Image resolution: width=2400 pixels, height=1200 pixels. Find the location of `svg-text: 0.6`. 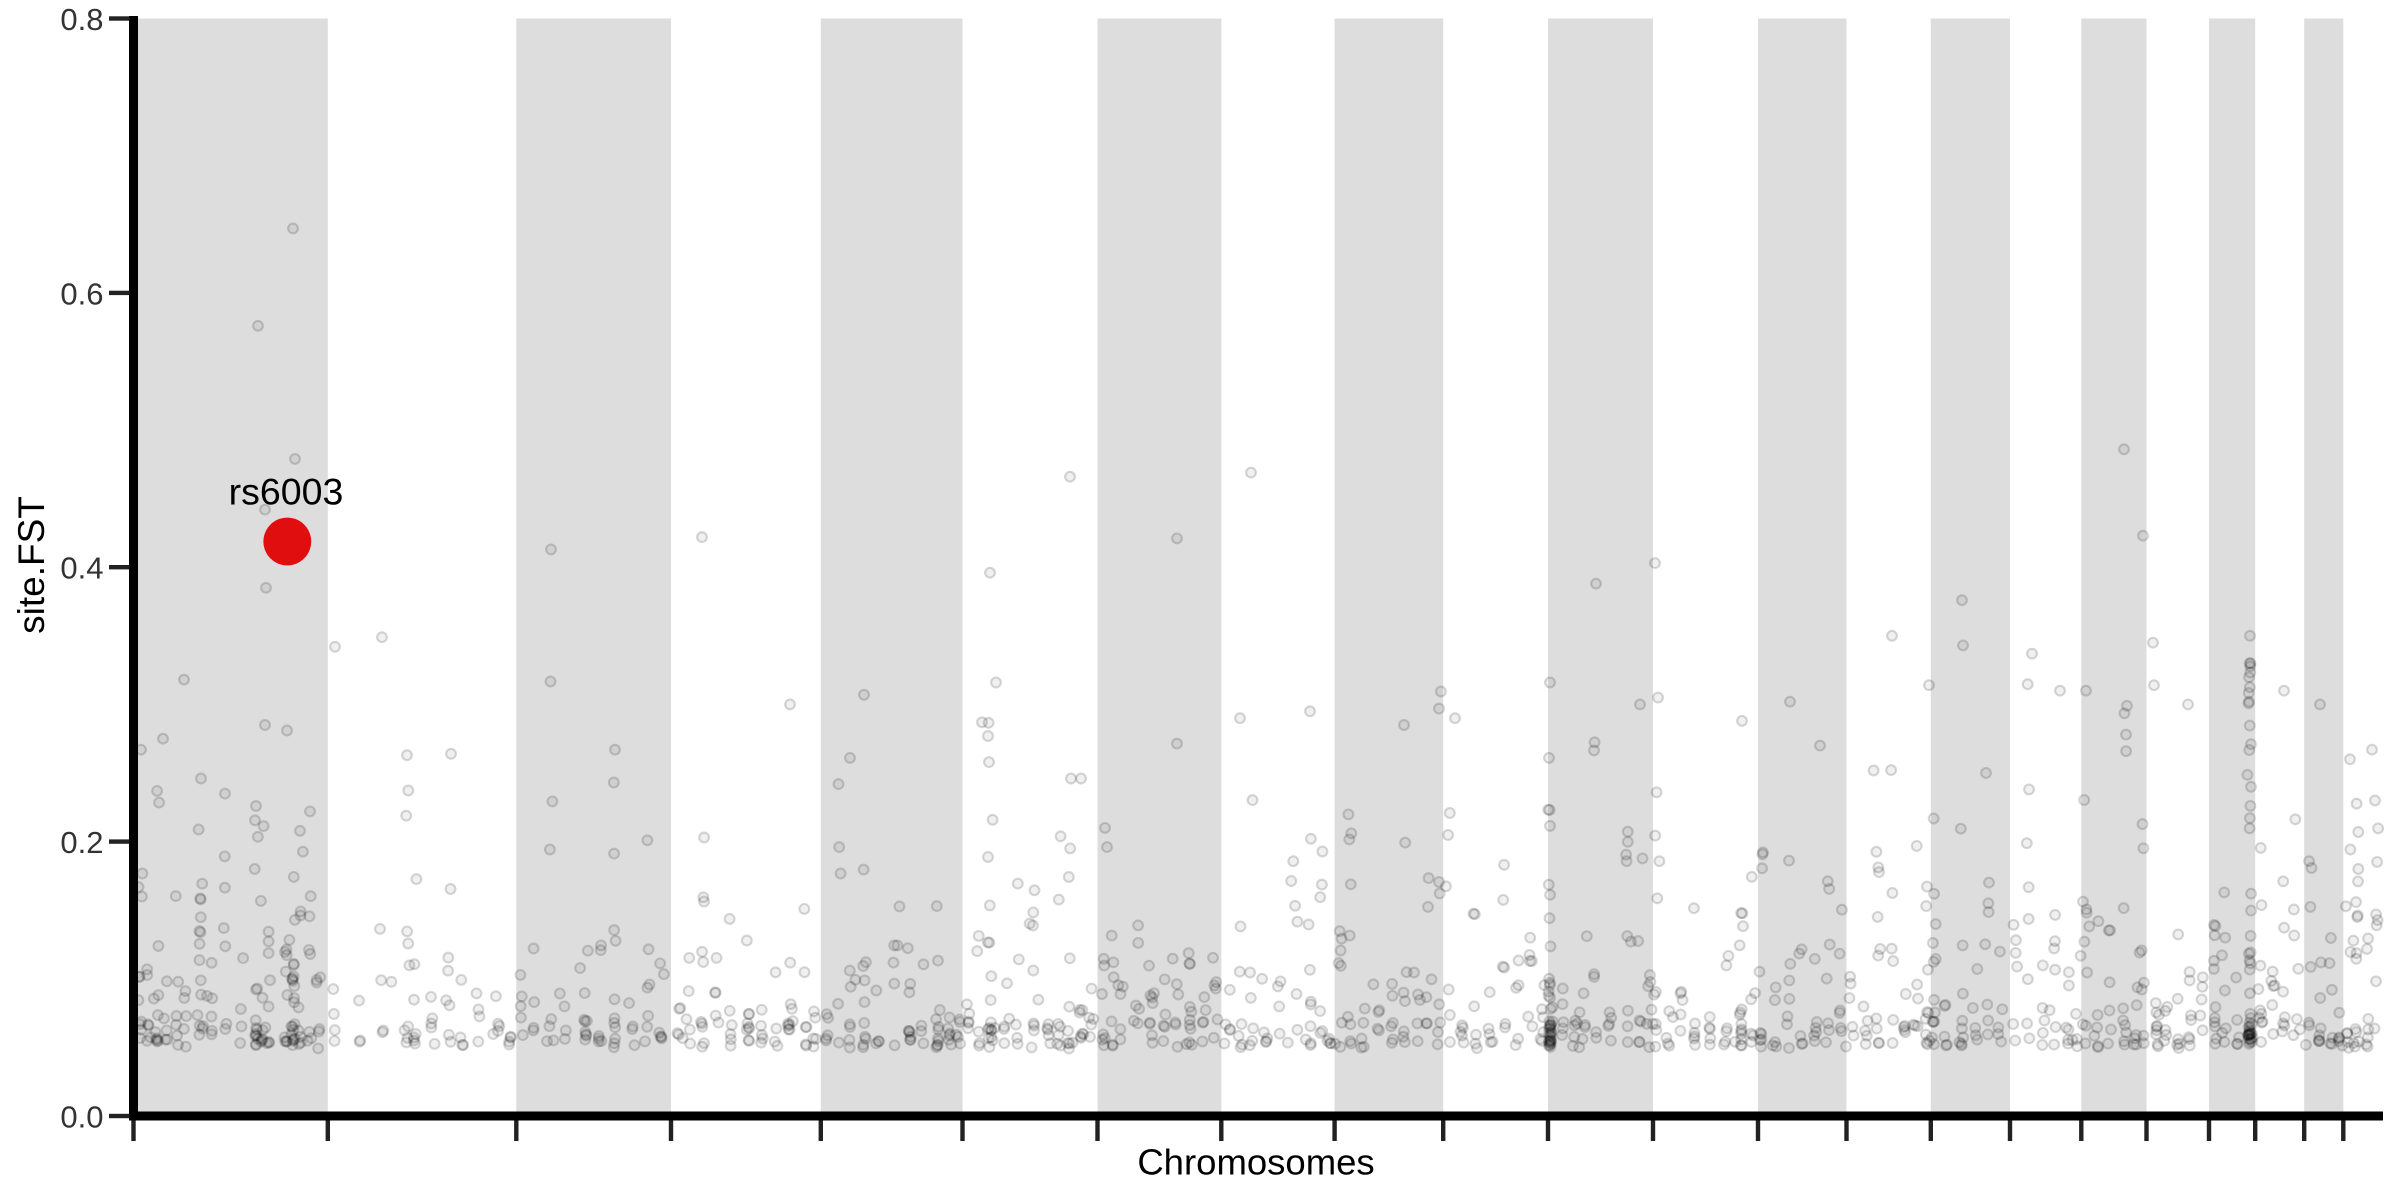

svg-text: 0.6 is located at coordinates (81, 293).